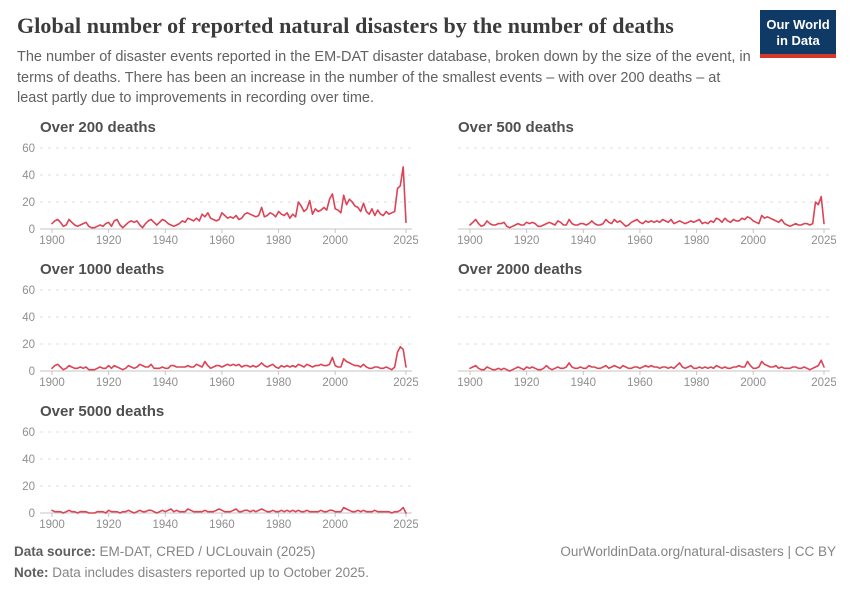 This screenshot has height=600, width=850. Describe the element at coordinates (520, 269) in the screenshot. I see `facet-title-over-2000-deaths: Over 2000 deaths` at that location.